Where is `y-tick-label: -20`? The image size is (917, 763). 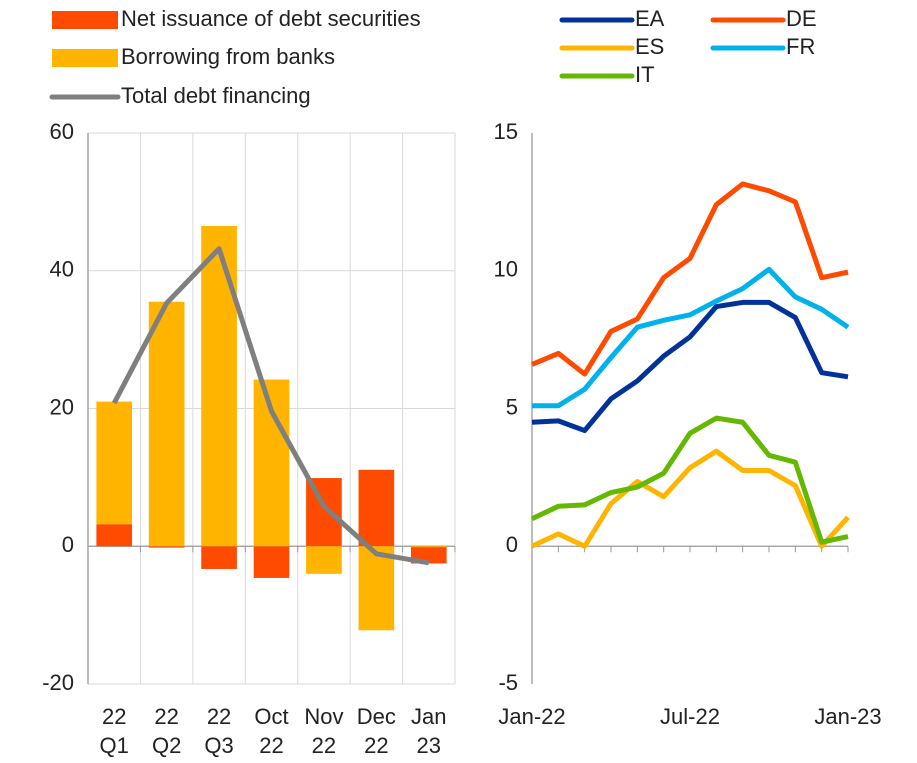 y-tick-label: -20 is located at coordinates (58, 682).